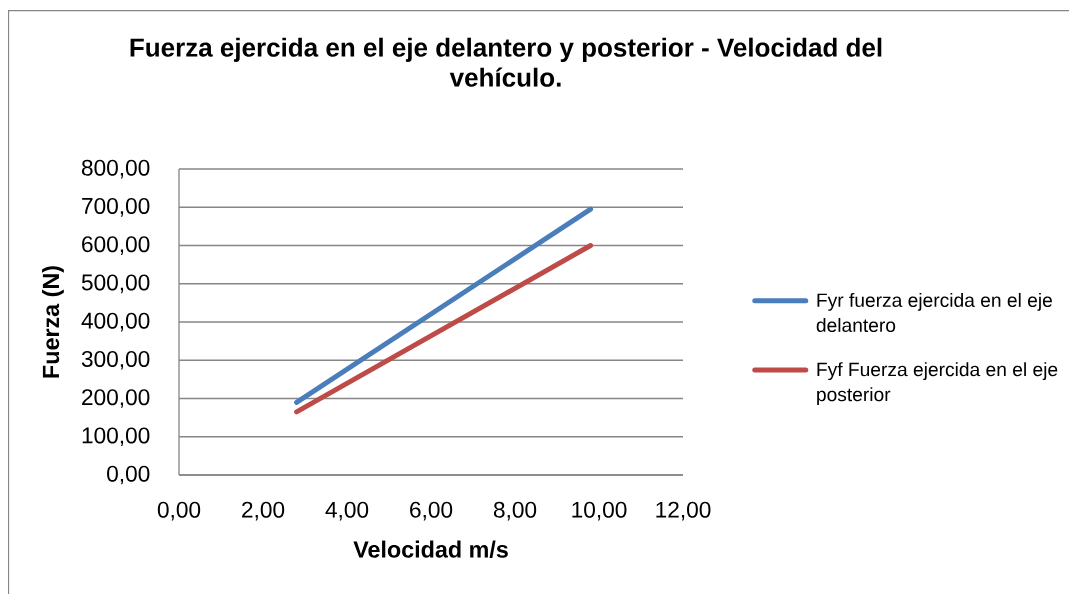  Describe the element at coordinates (430, 549) in the screenshot. I see `x-axis-title: Velocidad m/s` at that location.